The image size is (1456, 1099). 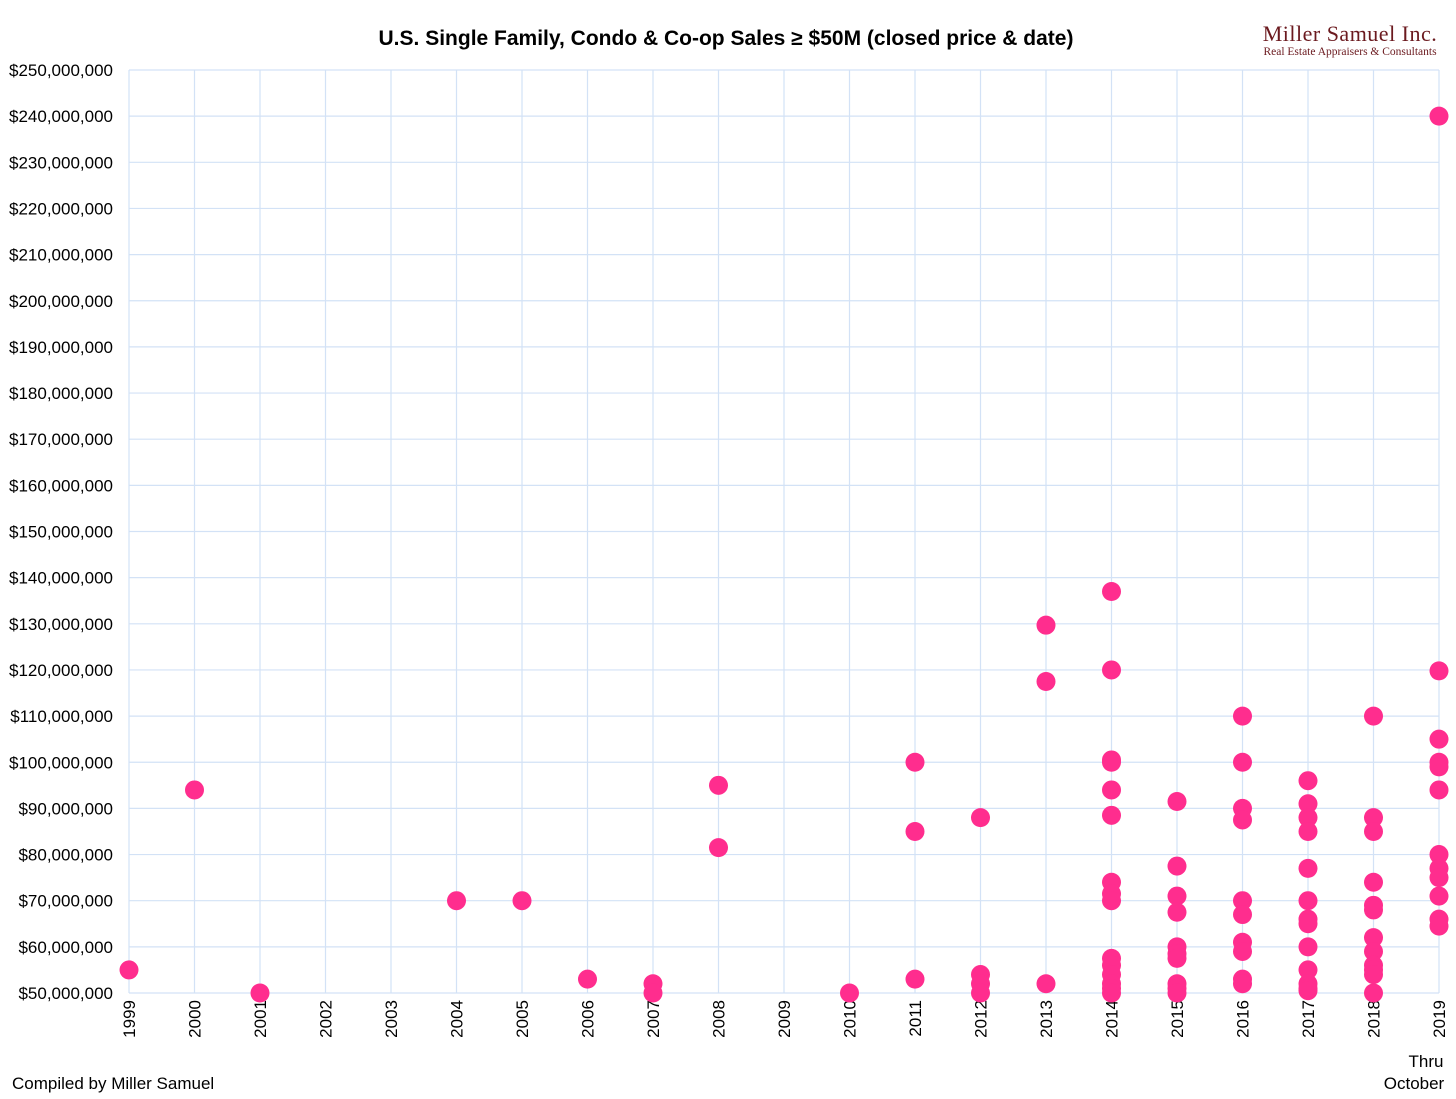 What do you see at coordinates (65, 993) in the screenshot?
I see `y-tick-label: $50,000,000` at bounding box center [65, 993].